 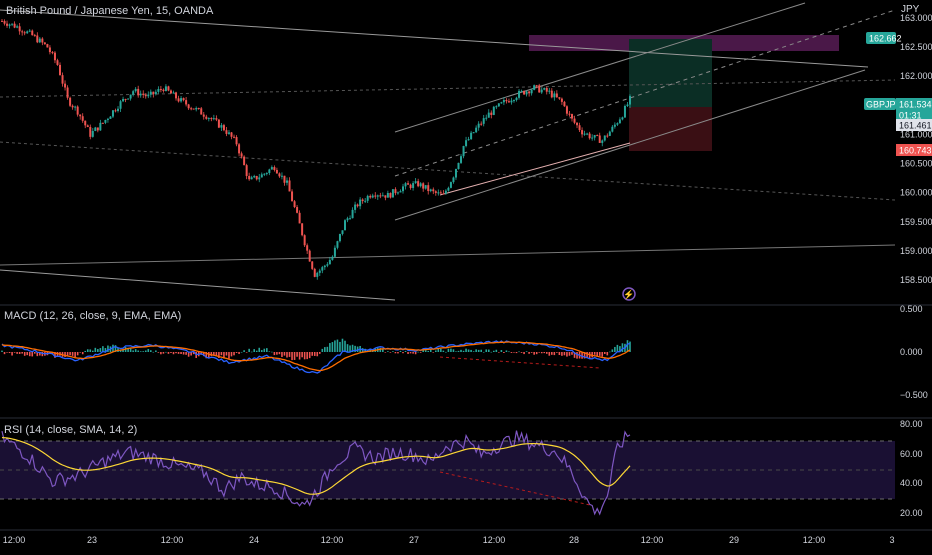 I want to click on channel-top, so click(x=600, y=67).